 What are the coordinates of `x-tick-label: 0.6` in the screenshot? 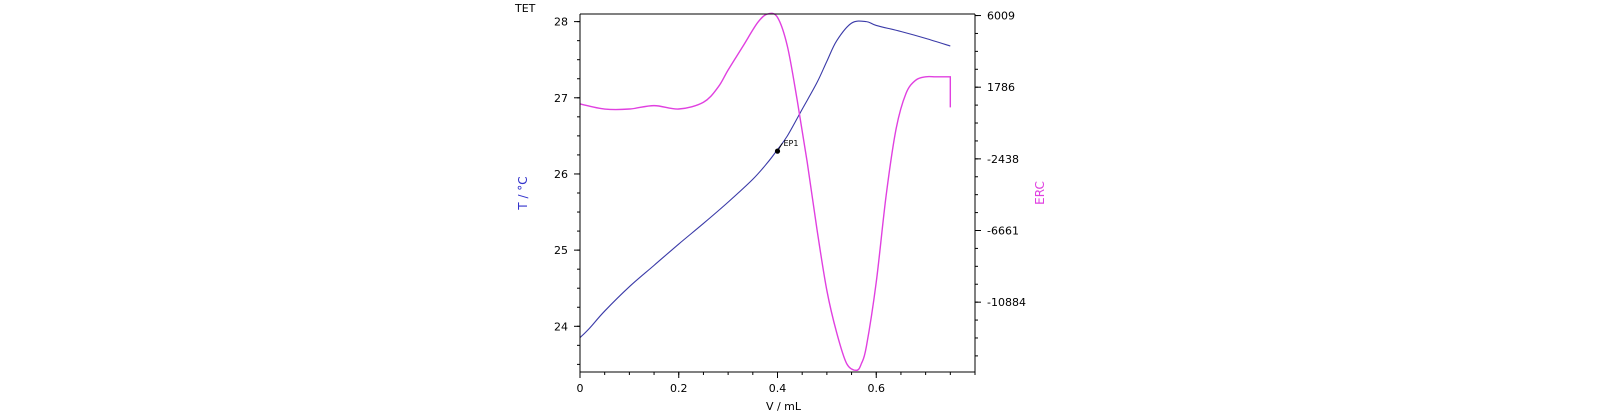 It's located at (877, 388).